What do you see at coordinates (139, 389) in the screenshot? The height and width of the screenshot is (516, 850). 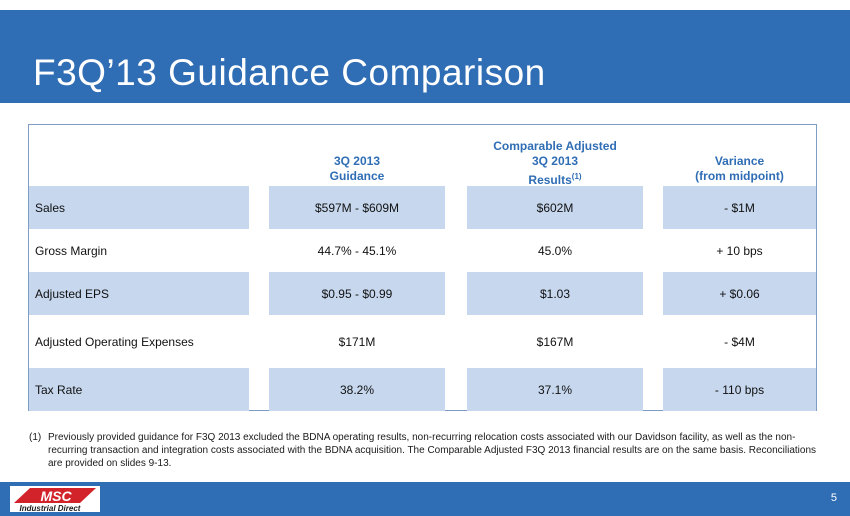 I see `row-label: Tax Rate` at bounding box center [139, 389].